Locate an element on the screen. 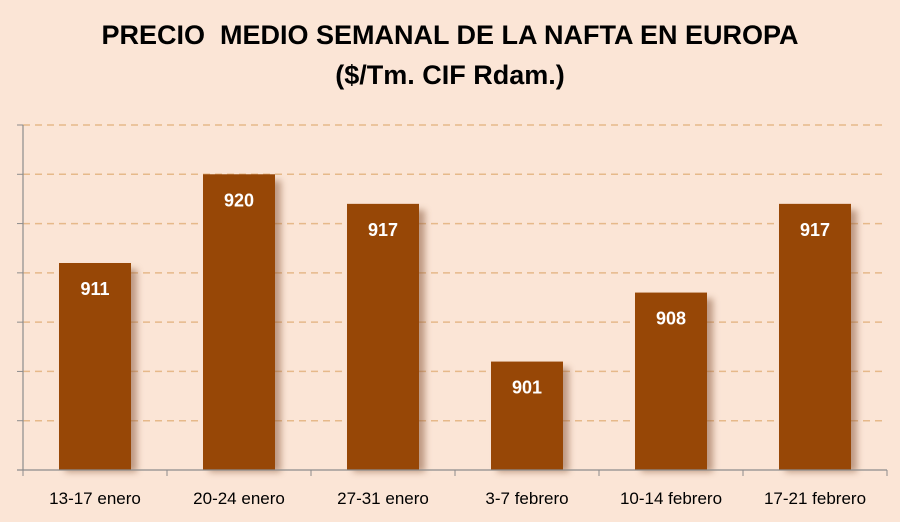 This screenshot has width=900, height=522. data-label: 908 is located at coordinates (671, 319).